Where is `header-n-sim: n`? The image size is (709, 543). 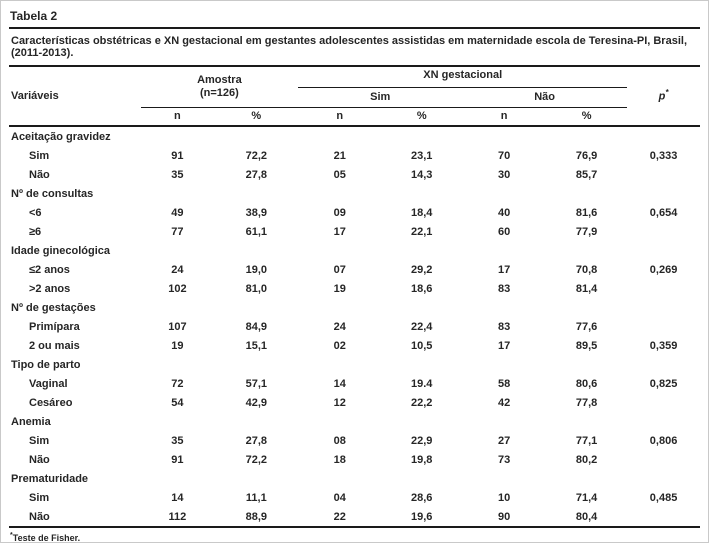 header-n-sim: n is located at coordinates (340, 116).